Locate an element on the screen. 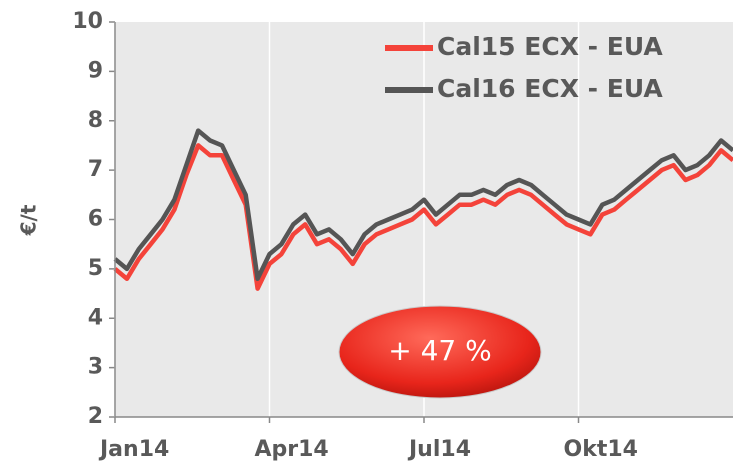  annotation-badge is located at coordinates (440, 352).